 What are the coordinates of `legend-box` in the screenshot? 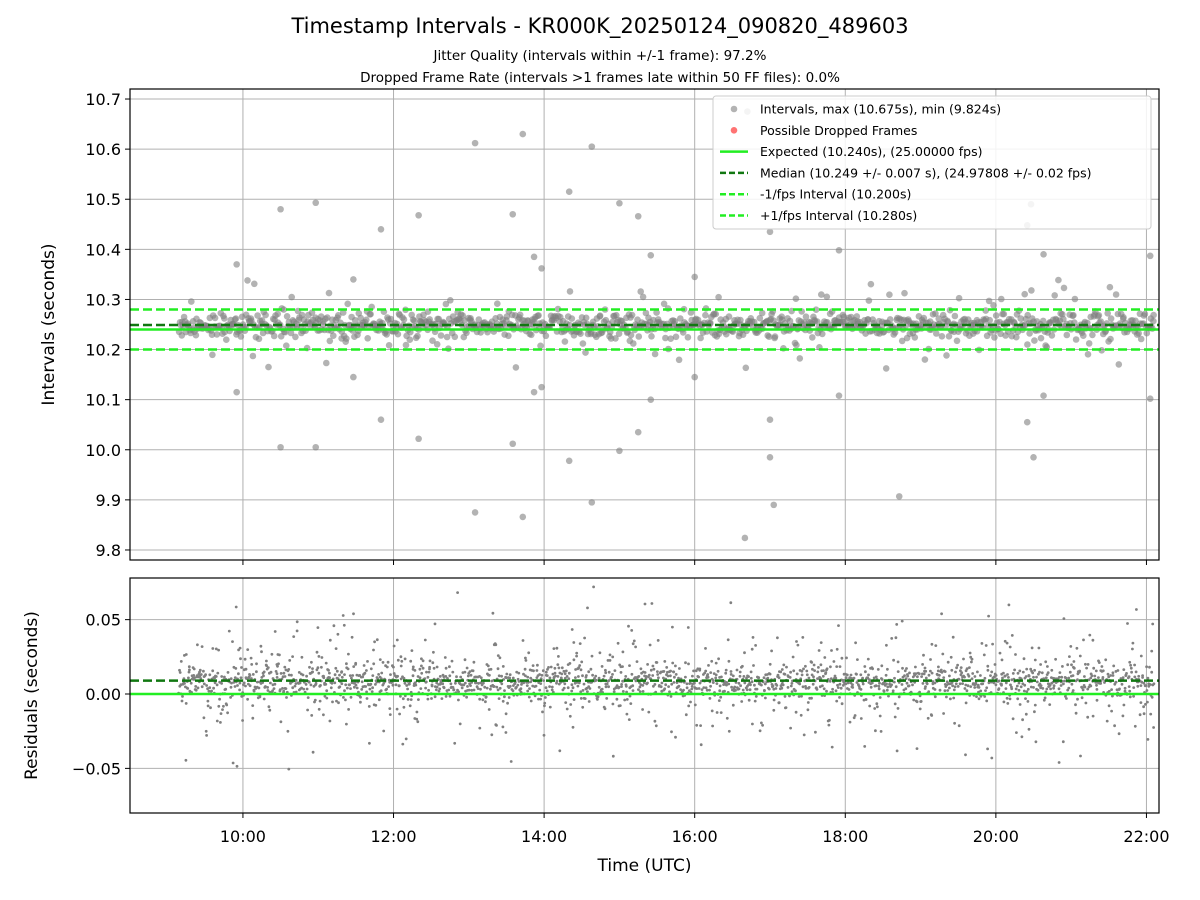 It's located at (932, 162).